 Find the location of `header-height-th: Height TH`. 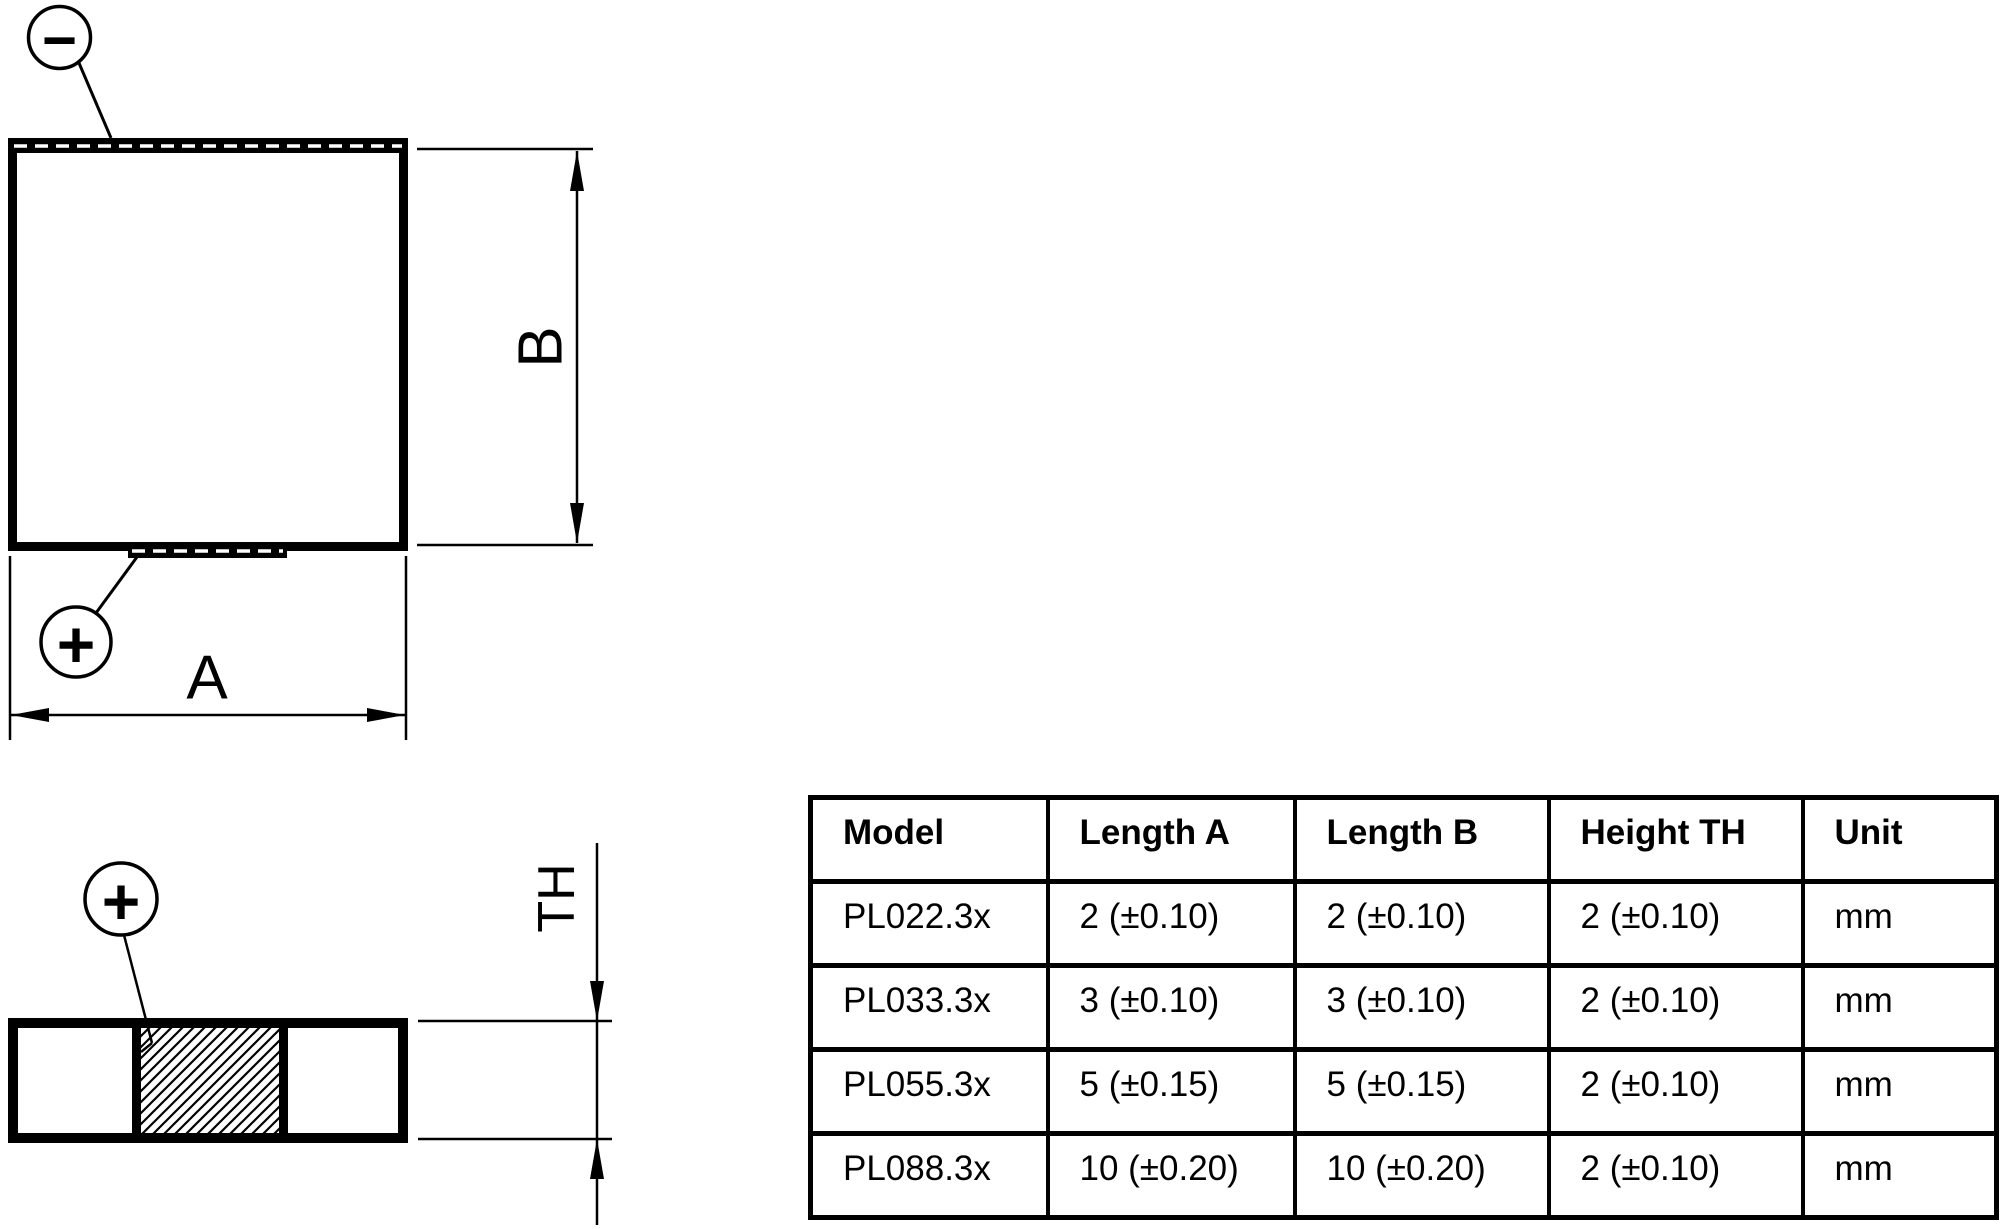

header-height-th: Height TH is located at coordinates (1675, 839).